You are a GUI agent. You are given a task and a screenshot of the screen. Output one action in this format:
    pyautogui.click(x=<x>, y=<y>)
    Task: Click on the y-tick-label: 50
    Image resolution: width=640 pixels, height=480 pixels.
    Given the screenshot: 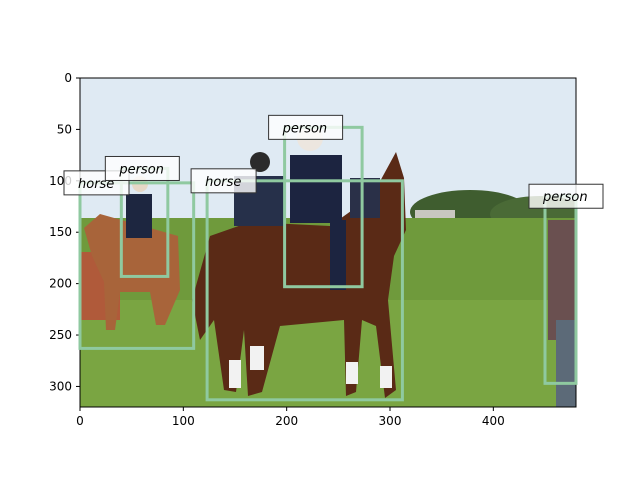 What is the action you would take?
    pyautogui.click(x=64, y=129)
    